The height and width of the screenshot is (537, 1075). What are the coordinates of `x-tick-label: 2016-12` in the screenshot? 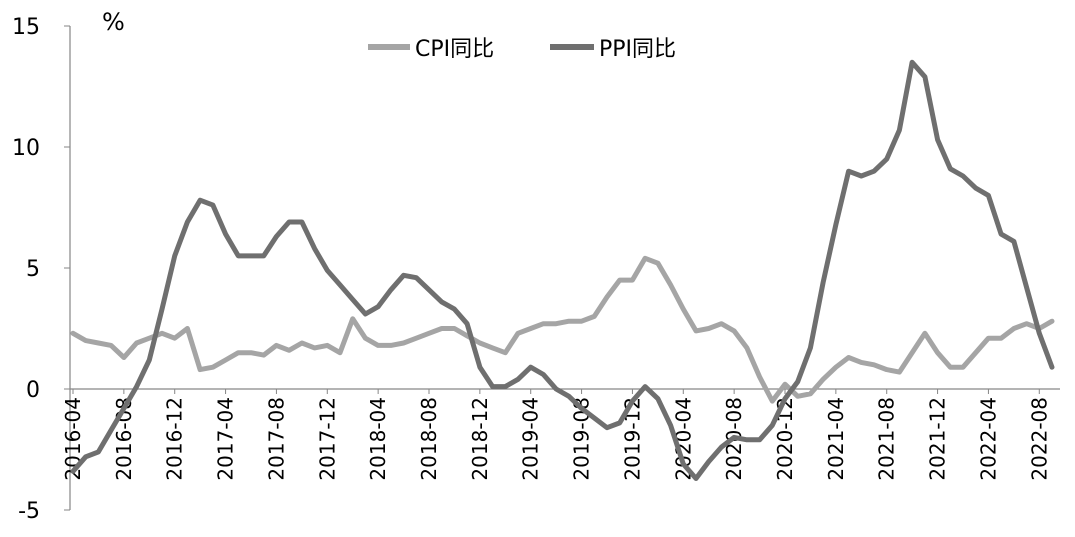 It's located at (175, 439).